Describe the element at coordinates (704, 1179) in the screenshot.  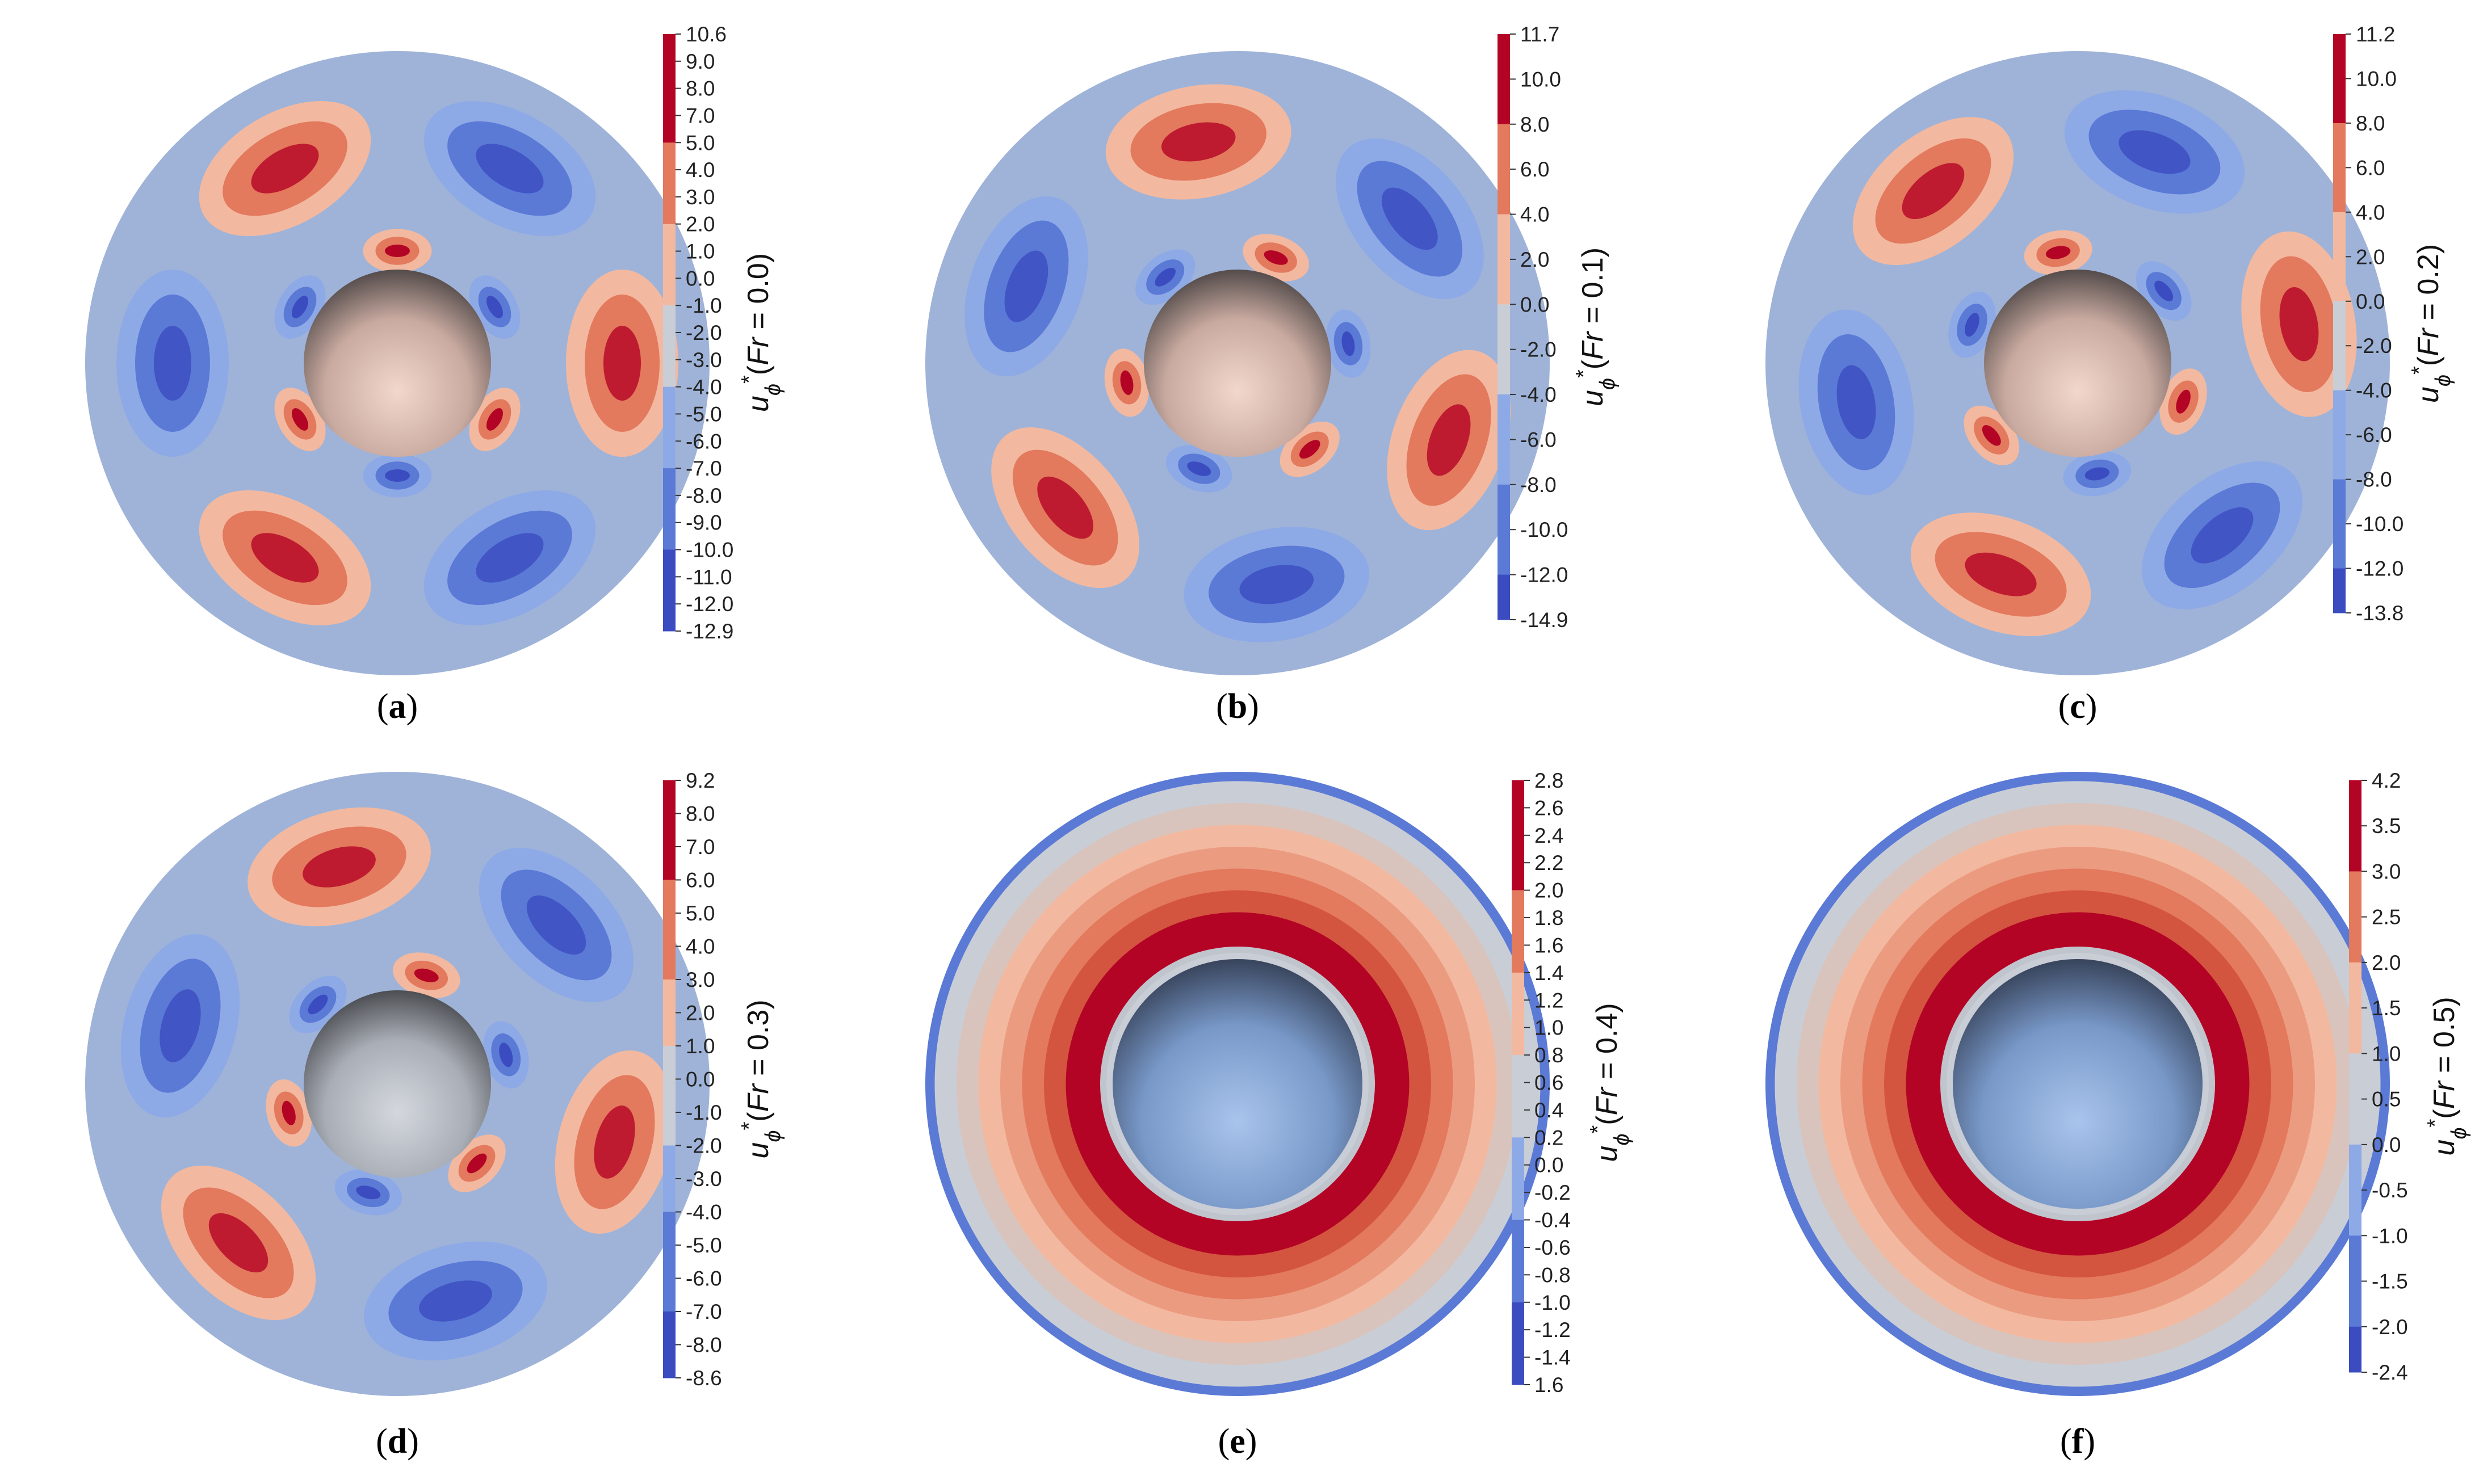
I see `colorbar-tick-label: -3.0` at that location.